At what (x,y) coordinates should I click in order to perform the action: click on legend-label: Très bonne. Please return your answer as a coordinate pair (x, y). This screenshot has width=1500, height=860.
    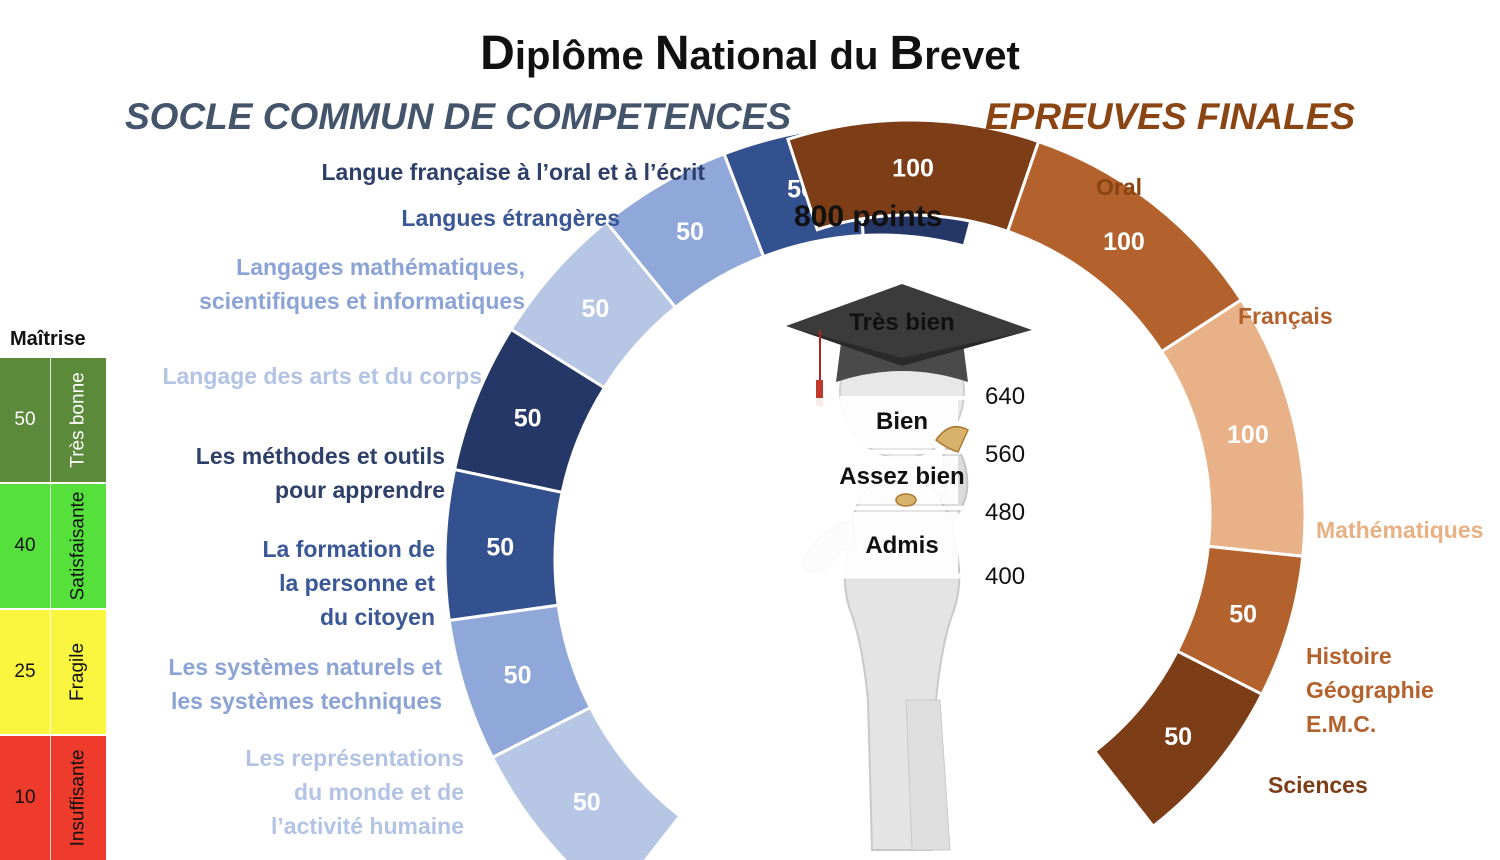
    Looking at the image, I should click on (78, 420).